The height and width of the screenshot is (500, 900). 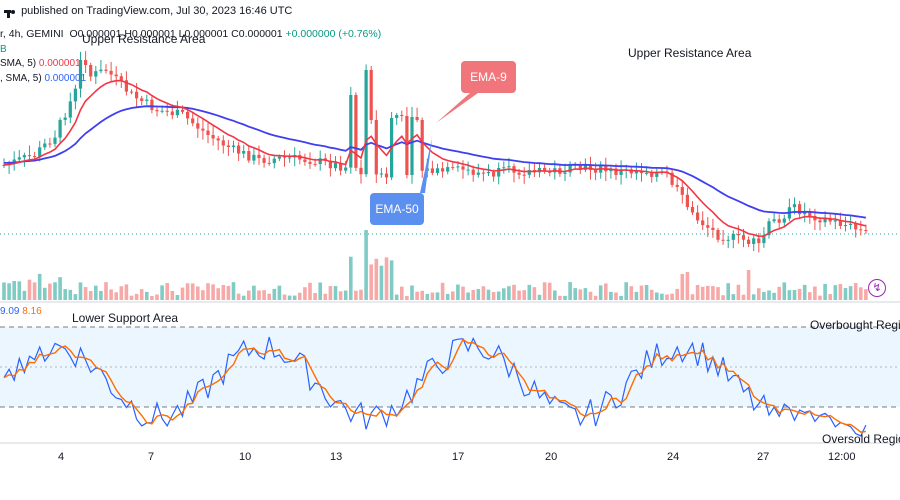 I want to click on sma2-value: 0.000001, so click(x=65, y=78).